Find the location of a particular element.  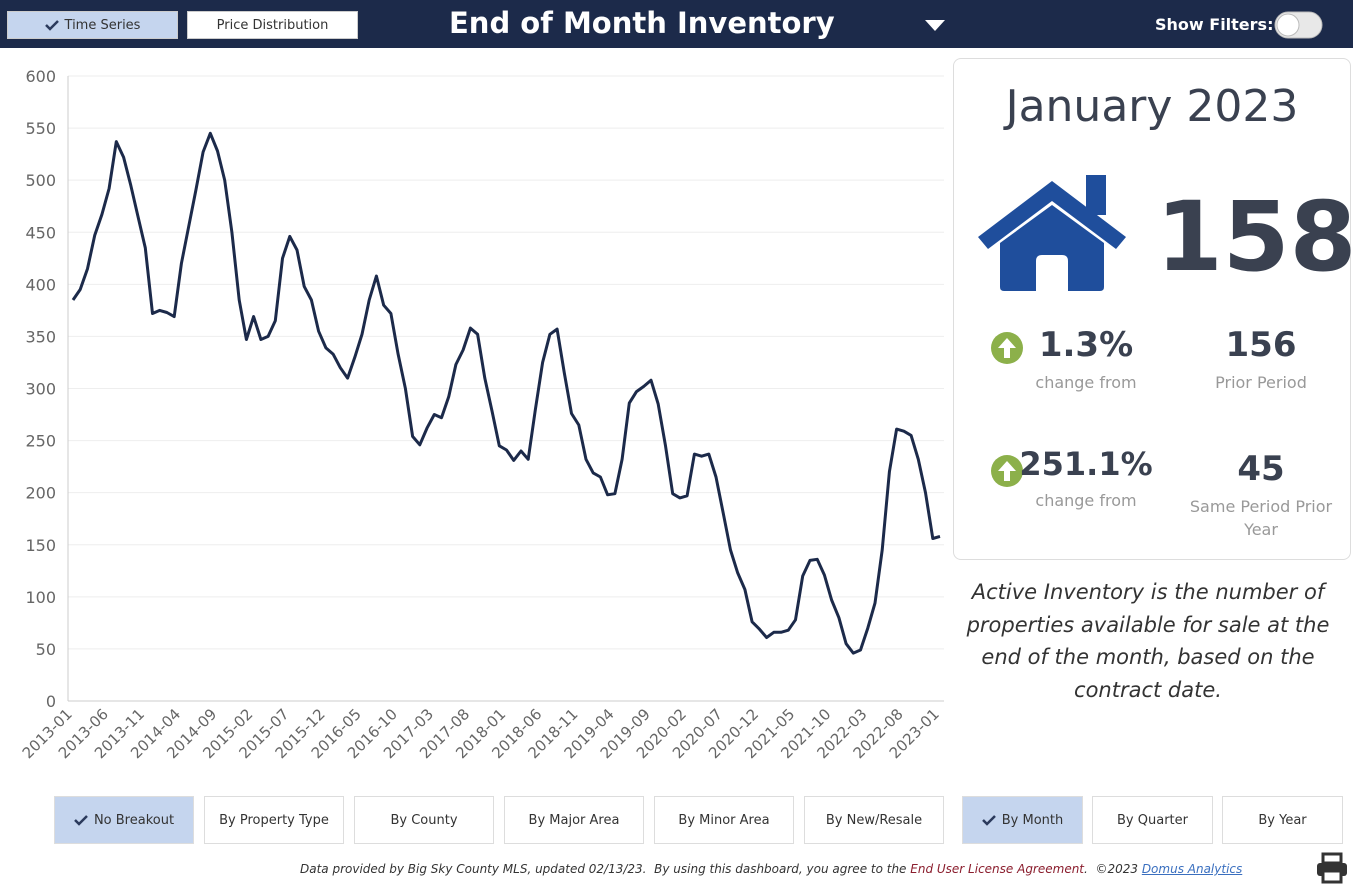

option-button: By Quarter is located at coordinates (1152, 820).